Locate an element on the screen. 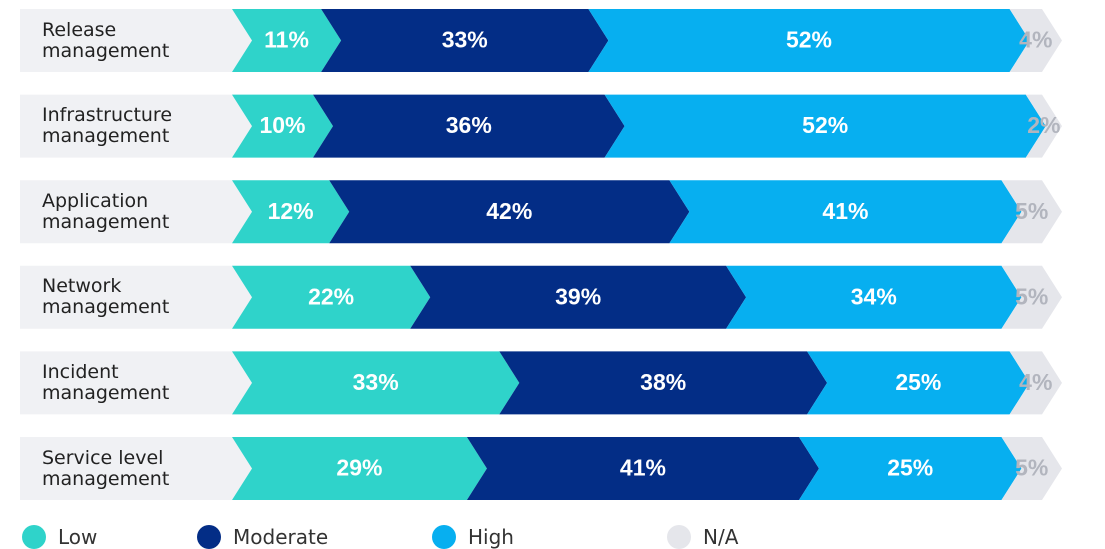 The height and width of the screenshot is (549, 1105). value-label: 2% is located at coordinates (1043, 125).